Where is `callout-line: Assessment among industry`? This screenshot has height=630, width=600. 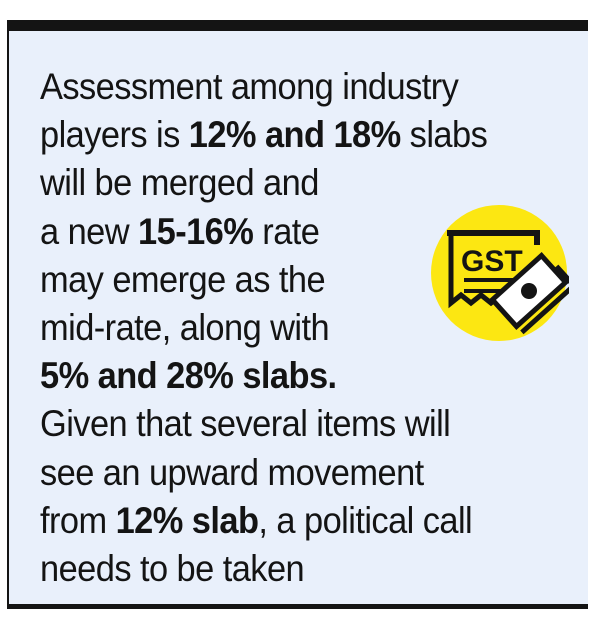
callout-line: Assessment among industry is located at coordinates (291, 87).